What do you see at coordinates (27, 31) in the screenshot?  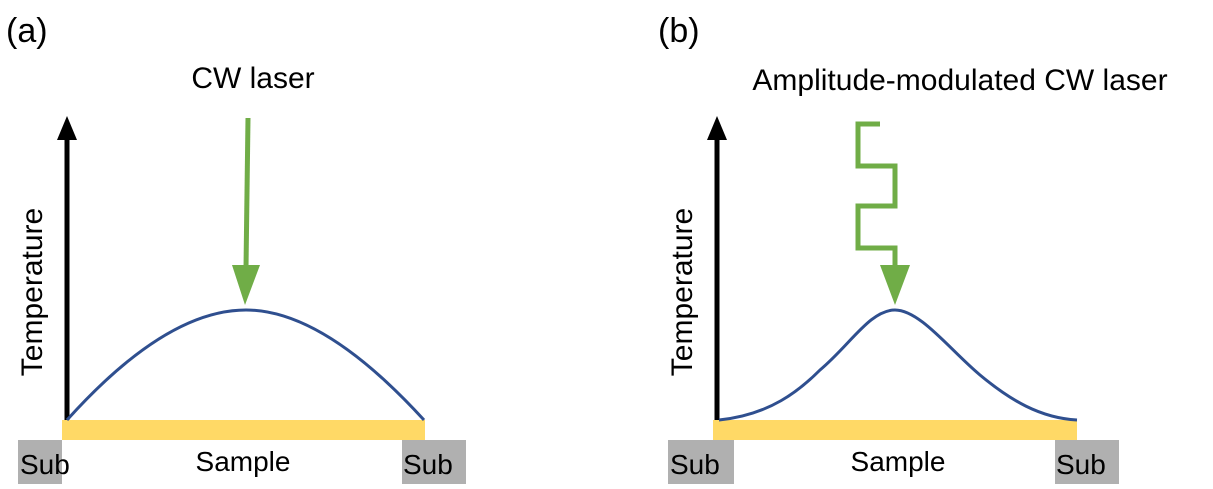 I see `panel-label: (a)` at bounding box center [27, 31].